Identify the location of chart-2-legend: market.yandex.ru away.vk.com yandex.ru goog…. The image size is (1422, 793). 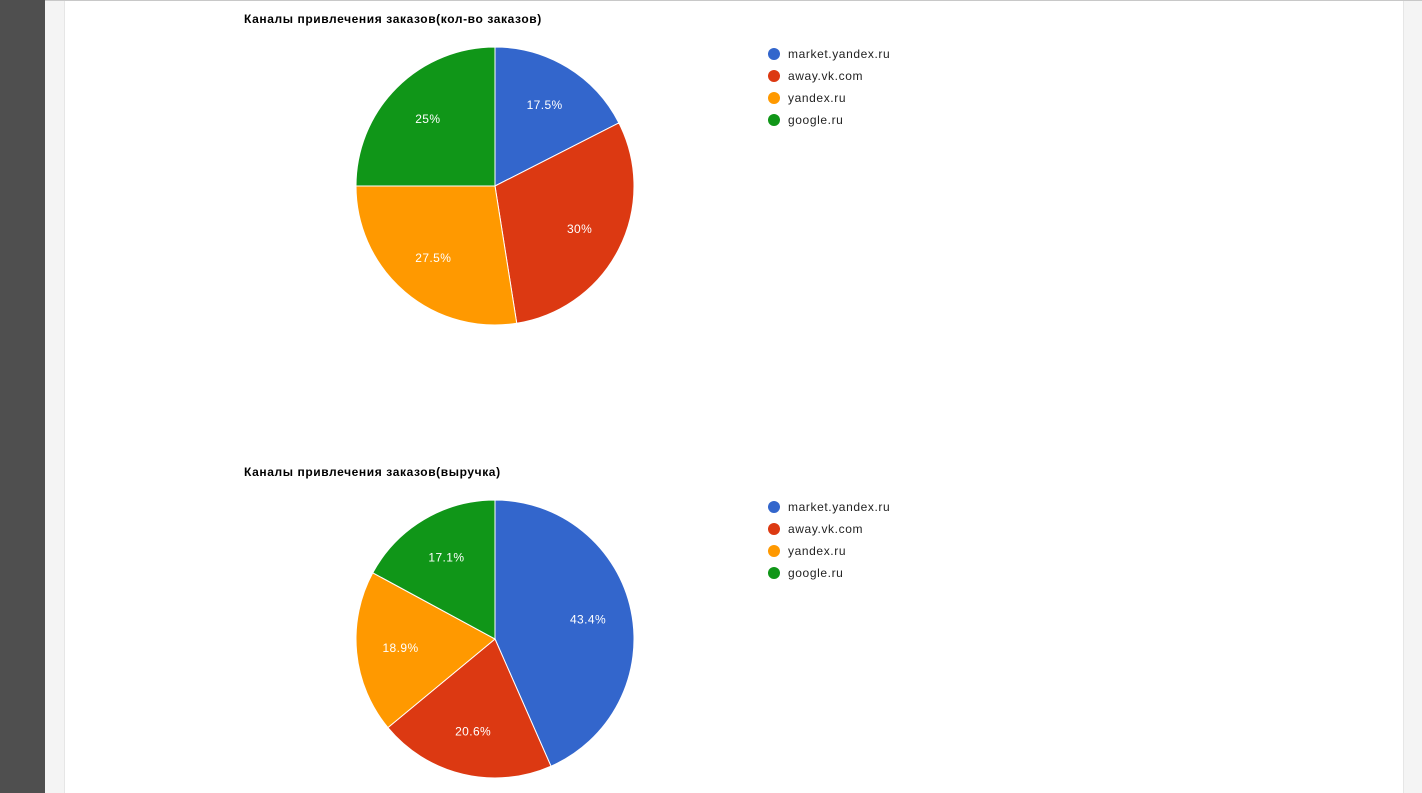
(829, 540).